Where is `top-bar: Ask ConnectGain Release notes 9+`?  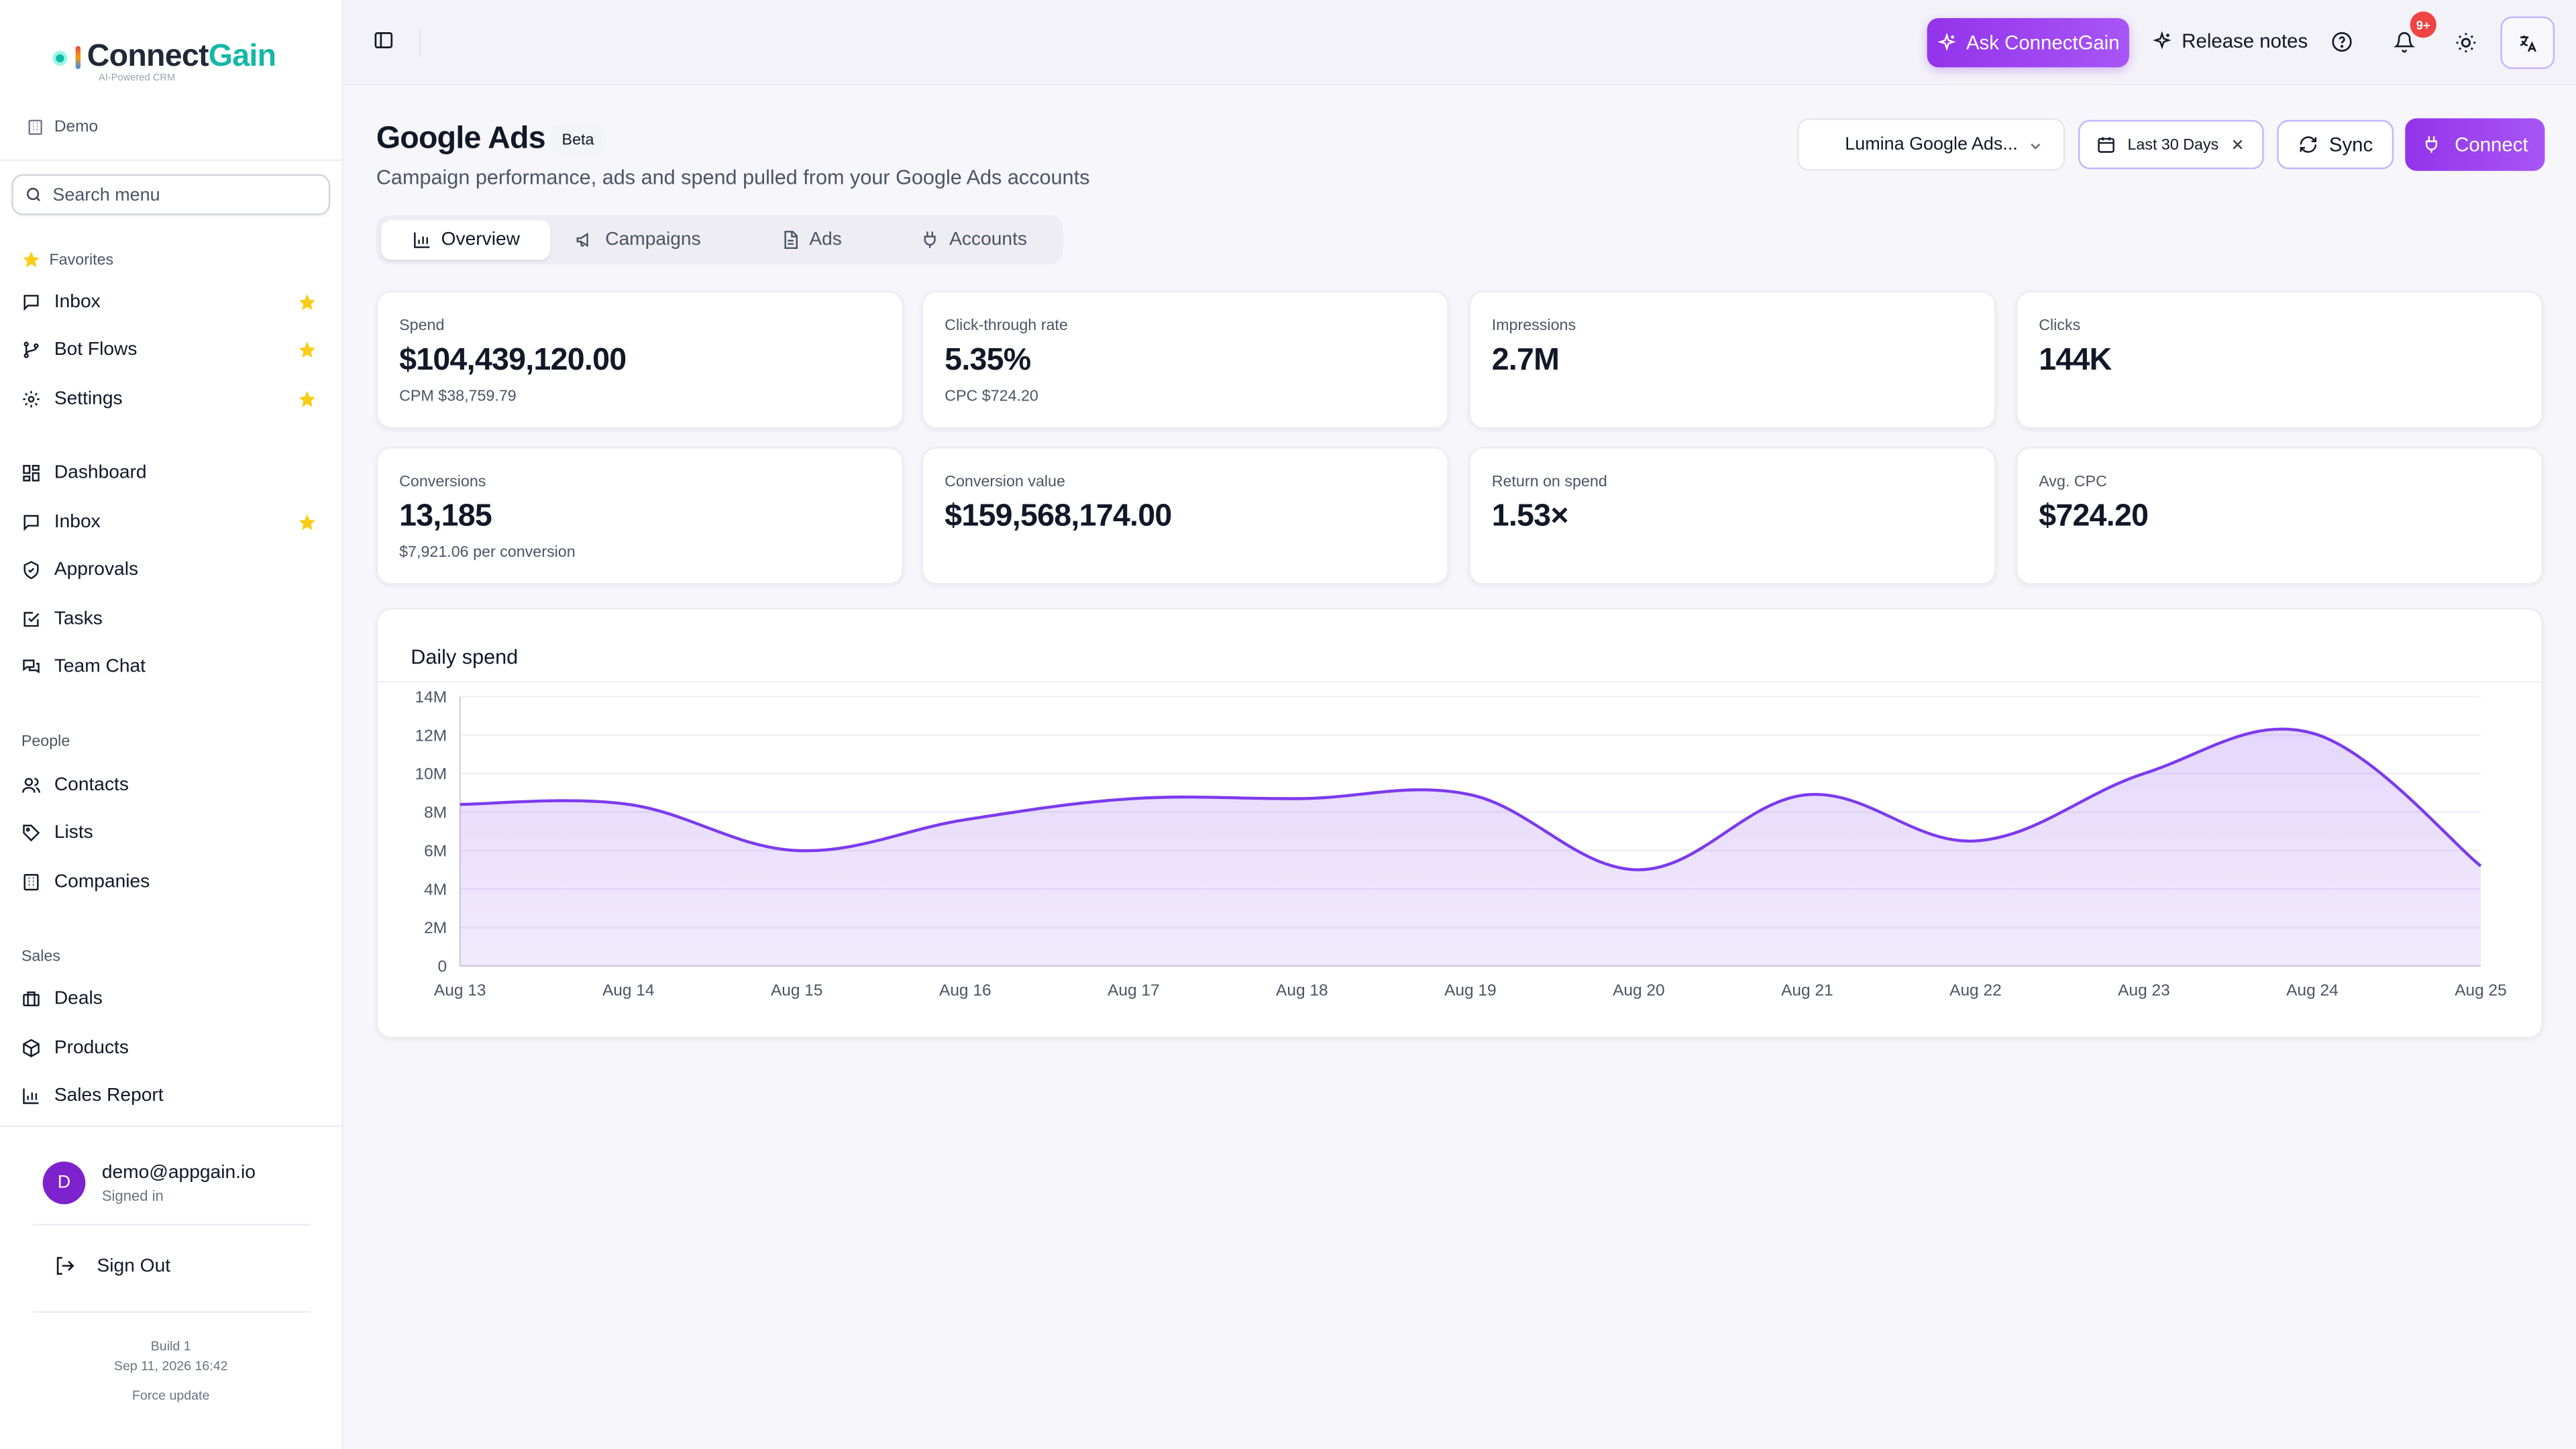
top-bar: Ask ConnectGain Release notes 9+ is located at coordinates (1459, 43).